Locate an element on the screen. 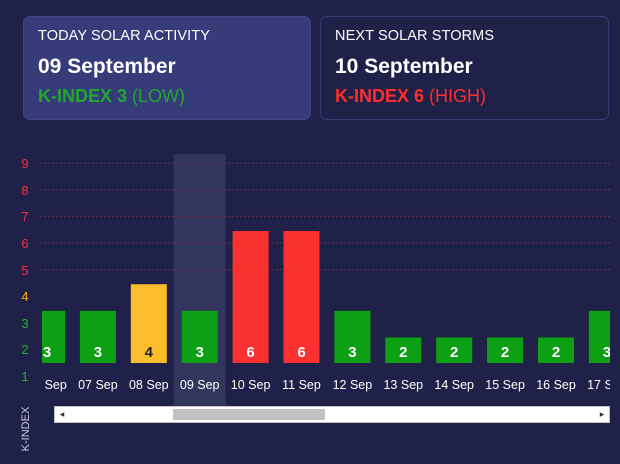  bar-13-sep is located at coordinates (403, 350).